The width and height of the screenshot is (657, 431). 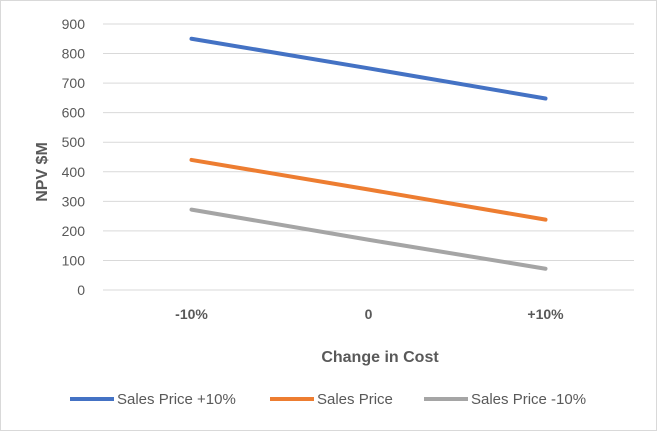 I want to click on y-tick-label: 300, so click(x=74, y=201).